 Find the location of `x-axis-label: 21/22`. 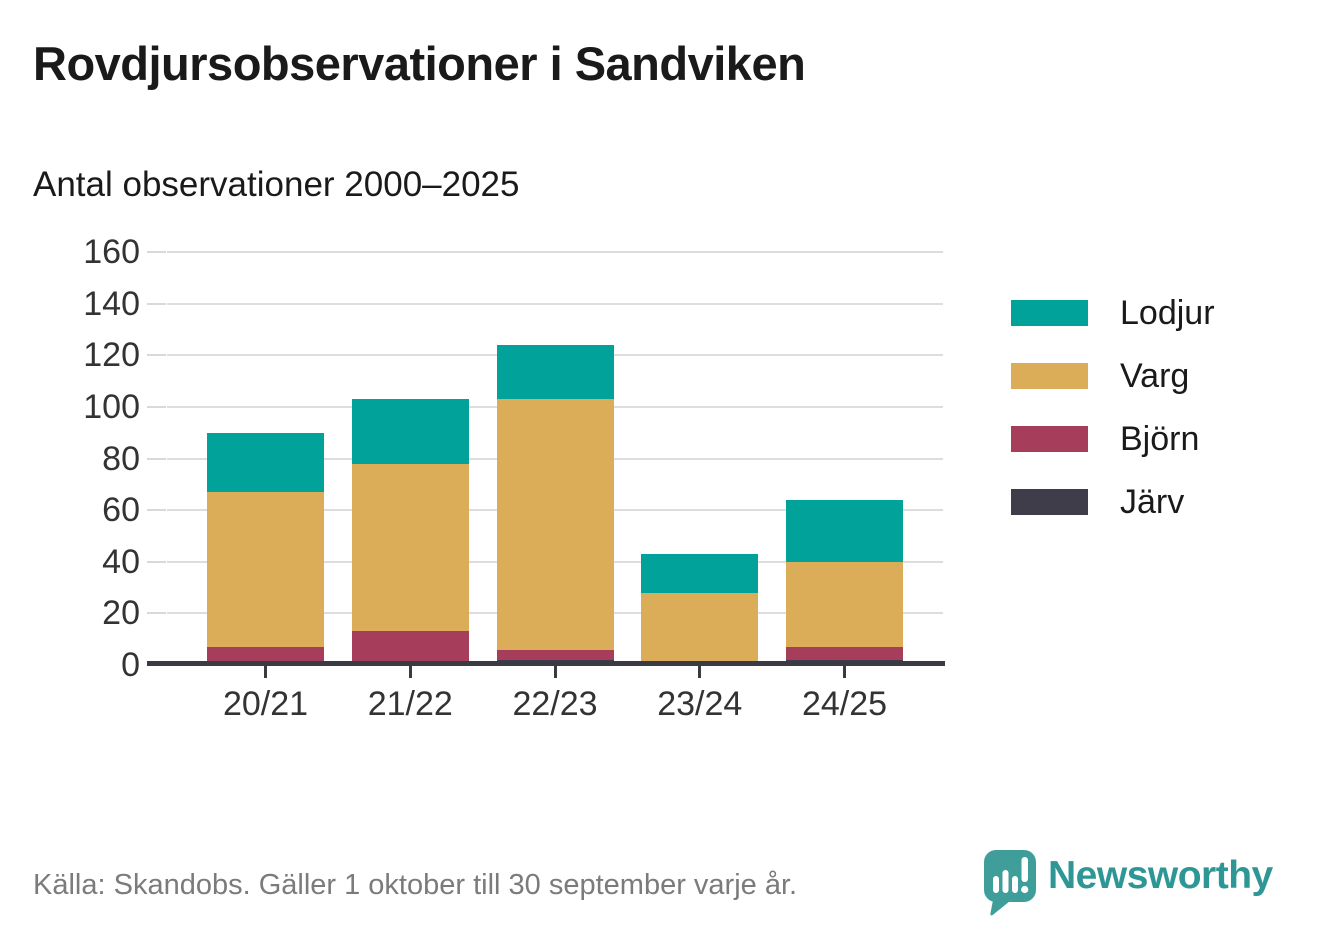

x-axis-label: 21/22 is located at coordinates (410, 704).